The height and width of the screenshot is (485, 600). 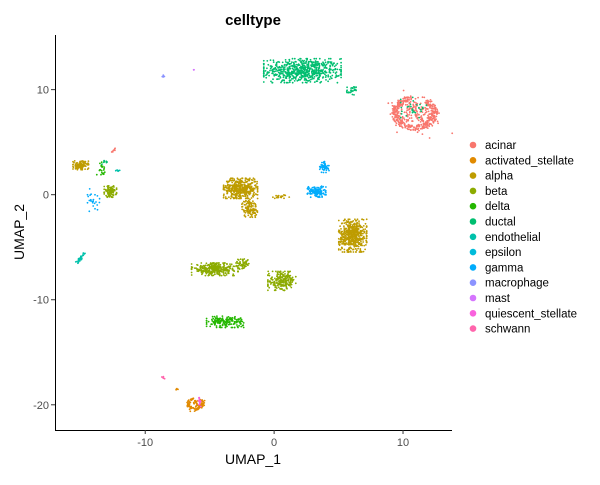 I want to click on legend-label-activated_stellate: activated_stellate, so click(x=529, y=161).